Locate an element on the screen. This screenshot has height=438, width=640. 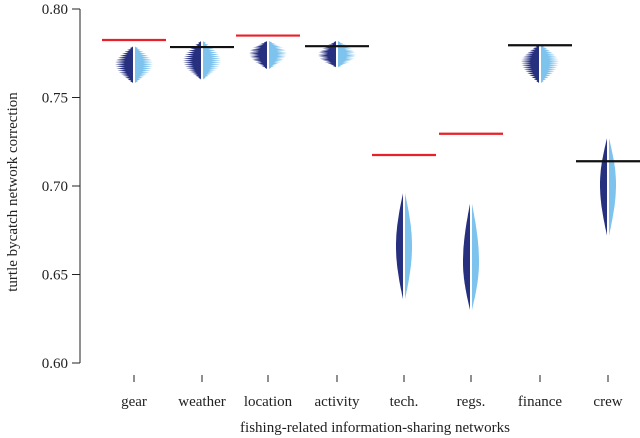
y-axis-ticks: 0.60 0.65 0.70 0.75 0.80 is located at coordinates (61, 187).